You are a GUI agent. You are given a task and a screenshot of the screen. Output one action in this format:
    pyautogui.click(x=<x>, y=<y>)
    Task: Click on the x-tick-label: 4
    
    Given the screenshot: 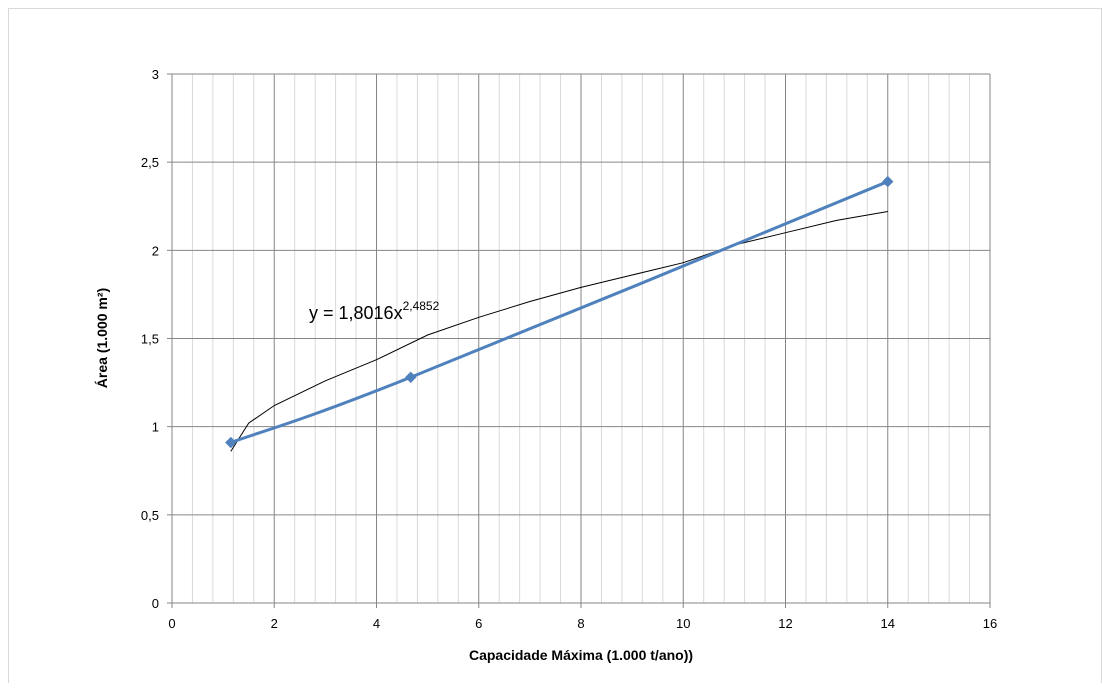 What is the action you would take?
    pyautogui.click(x=376, y=623)
    